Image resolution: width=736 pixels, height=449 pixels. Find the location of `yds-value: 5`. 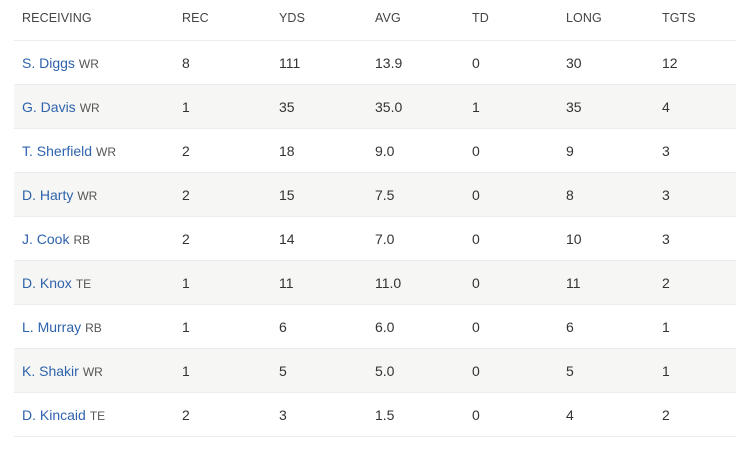

yds-value: 5 is located at coordinates (283, 370).